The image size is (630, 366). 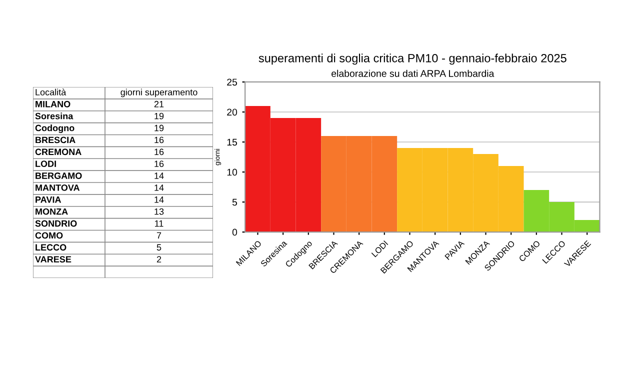 What do you see at coordinates (159, 211) in the screenshot?
I see `text: 13` at bounding box center [159, 211].